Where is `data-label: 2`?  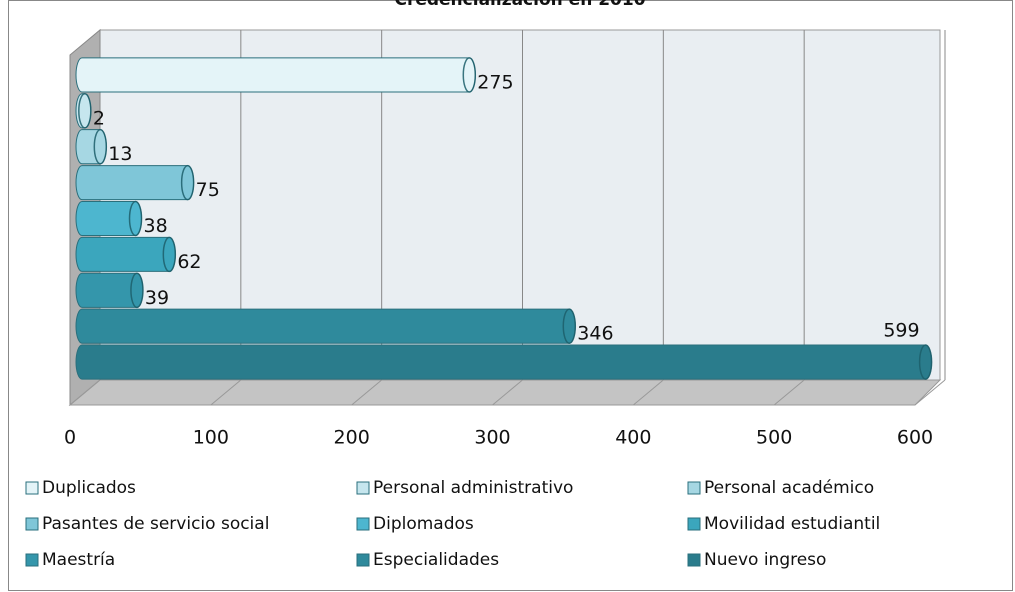 data-label: 2 is located at coordinates (99, 118).